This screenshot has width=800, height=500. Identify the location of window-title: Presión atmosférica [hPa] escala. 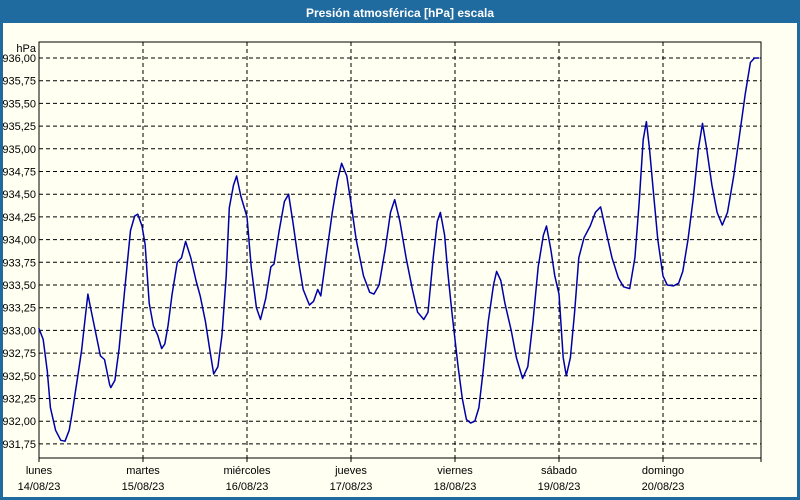
(400, 13).